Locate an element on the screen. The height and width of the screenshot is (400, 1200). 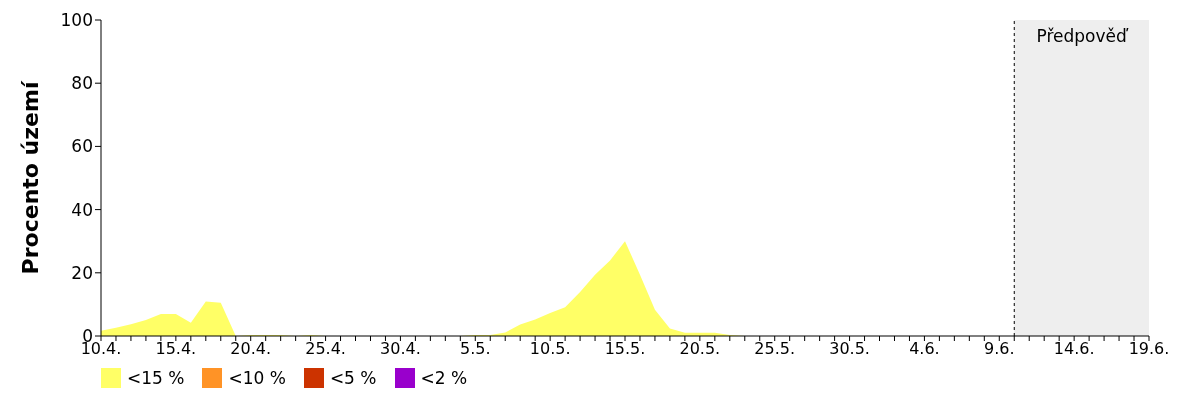
legend-label: <2 % is located at coordinates (444, 378).